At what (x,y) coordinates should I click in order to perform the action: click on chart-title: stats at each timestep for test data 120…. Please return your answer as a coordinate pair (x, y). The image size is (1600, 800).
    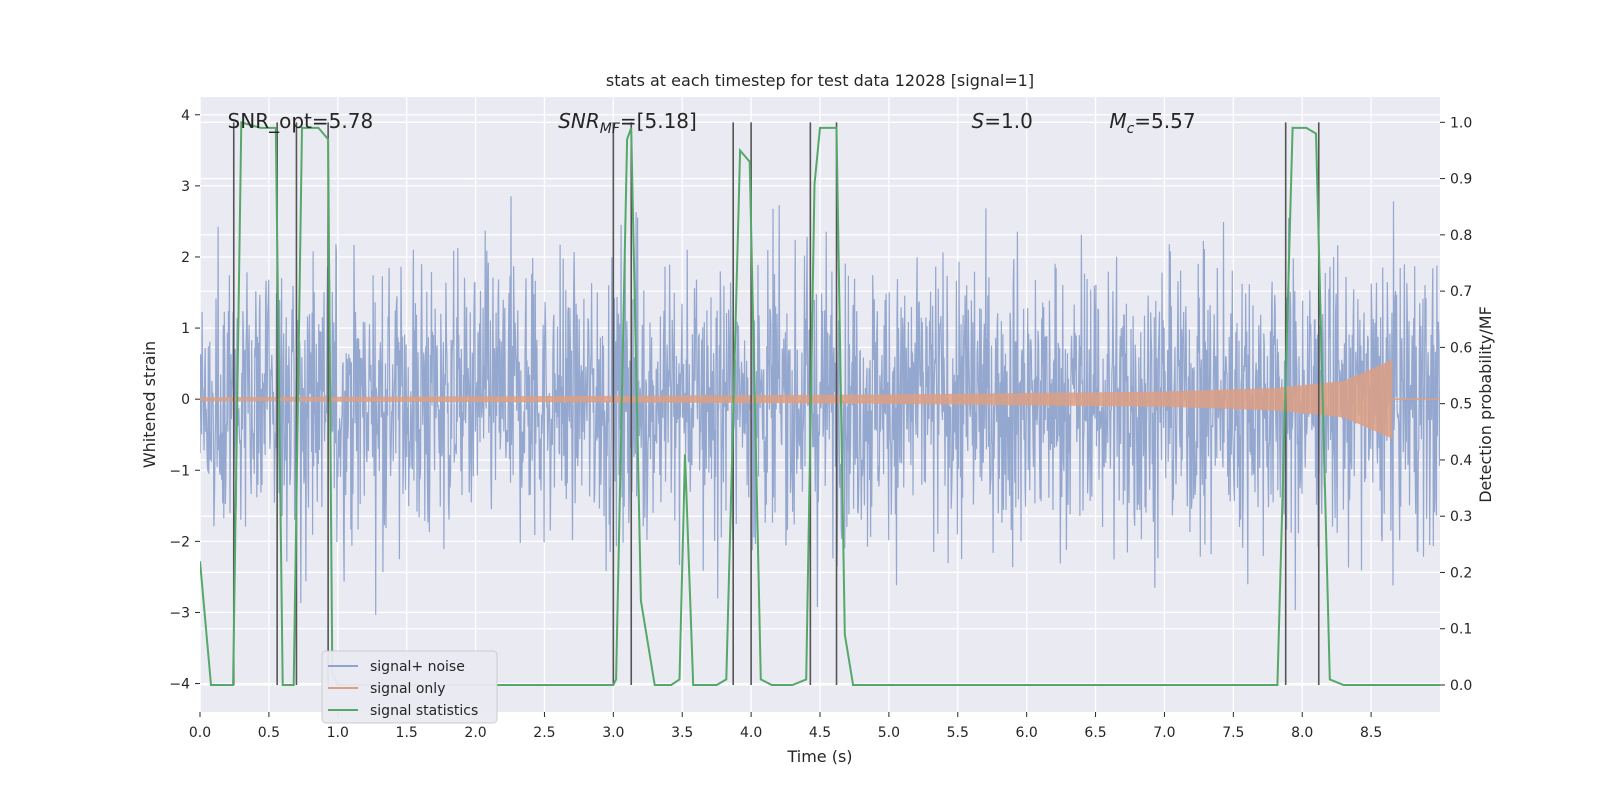
    Looking at the image, I should click on (820, 80).